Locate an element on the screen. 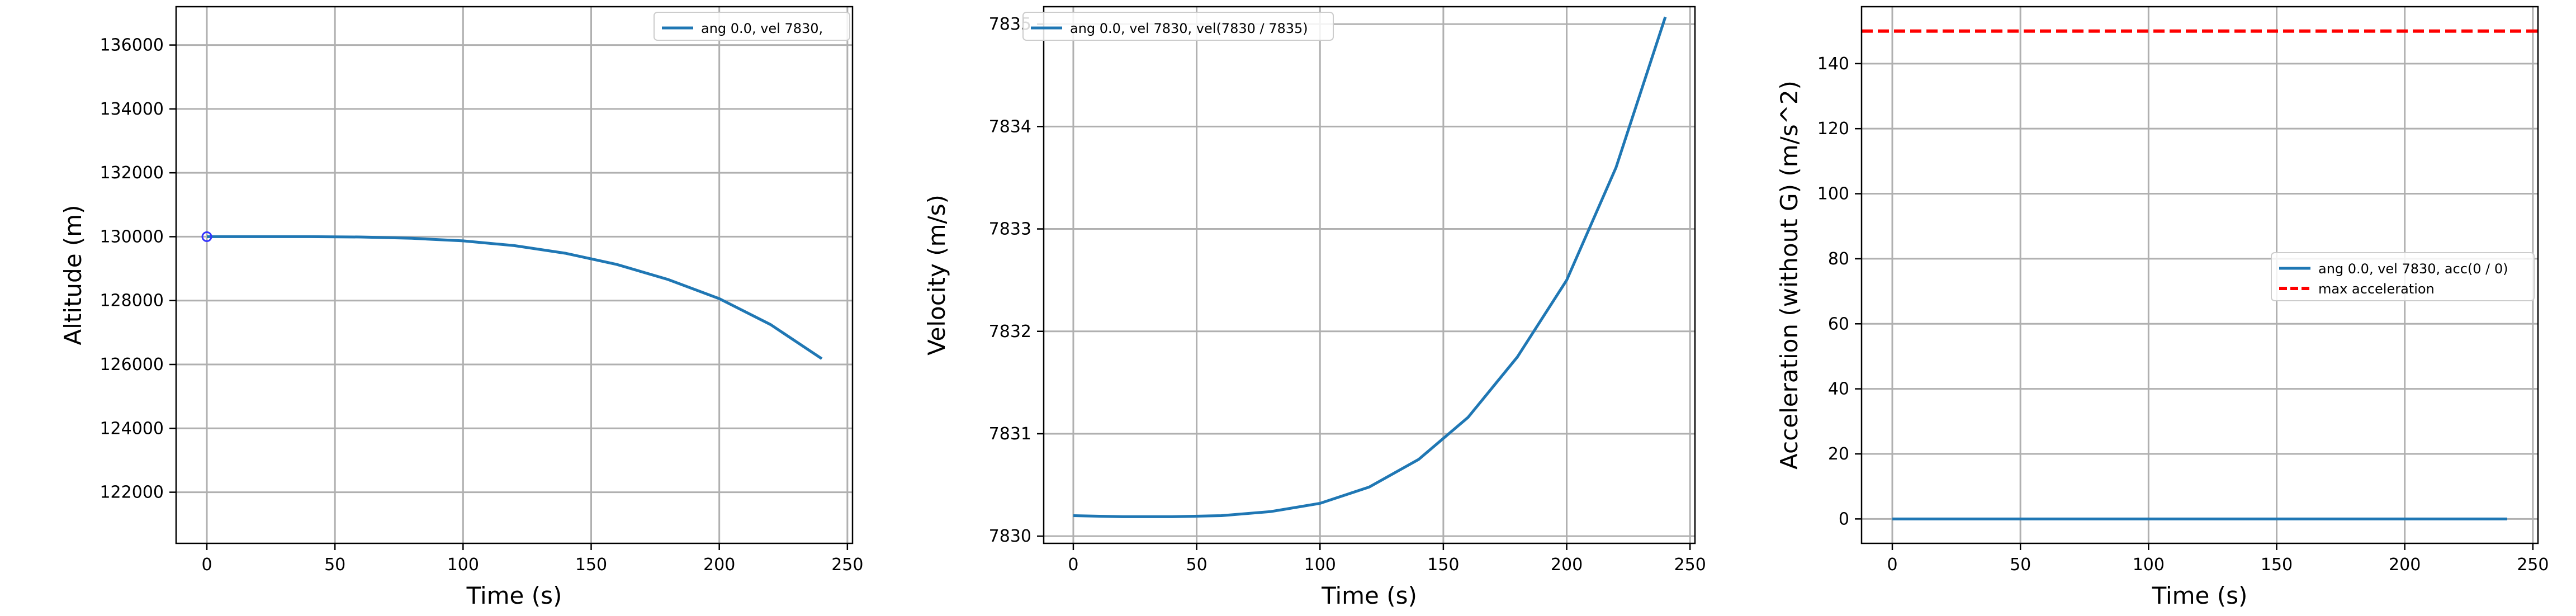 This screenshot has width=2576, height=616. y-tick-label: 7834 is located at coordinates (1010, 126).